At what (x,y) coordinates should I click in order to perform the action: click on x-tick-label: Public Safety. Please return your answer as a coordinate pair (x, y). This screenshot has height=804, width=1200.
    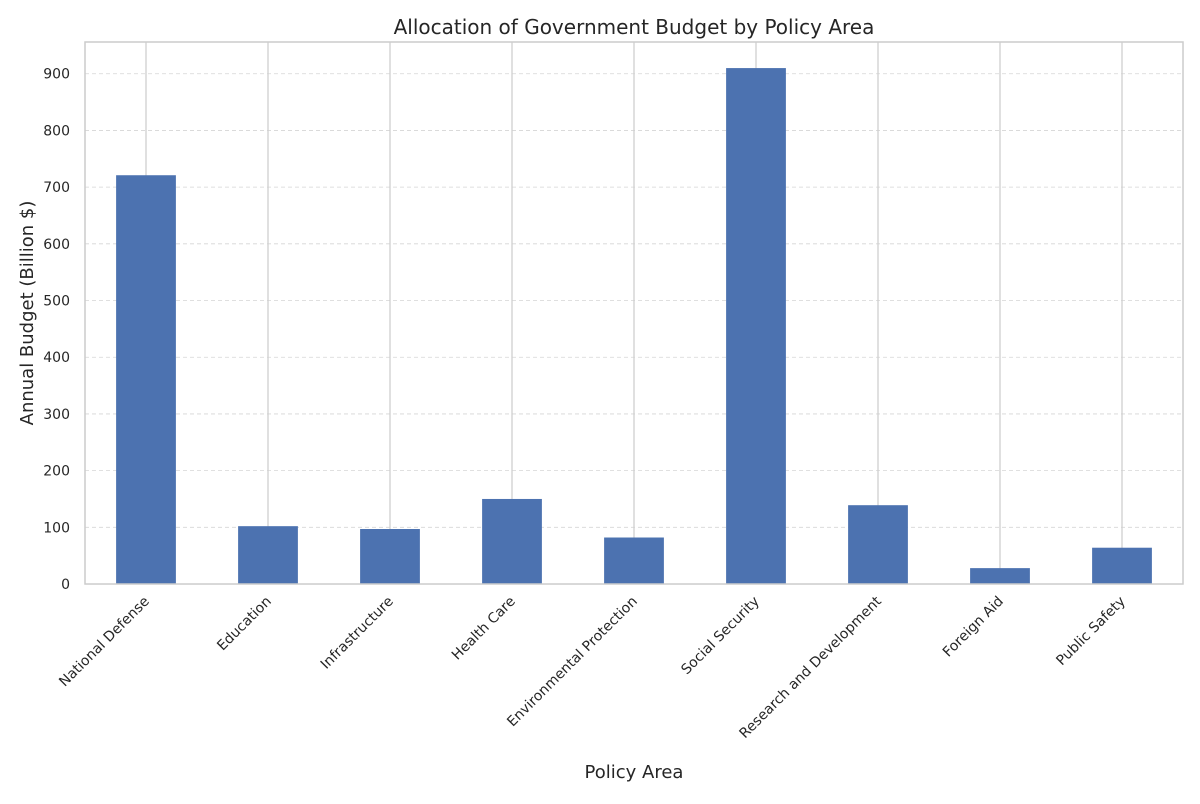
    Looking at the image, I should click on (1090, 631).